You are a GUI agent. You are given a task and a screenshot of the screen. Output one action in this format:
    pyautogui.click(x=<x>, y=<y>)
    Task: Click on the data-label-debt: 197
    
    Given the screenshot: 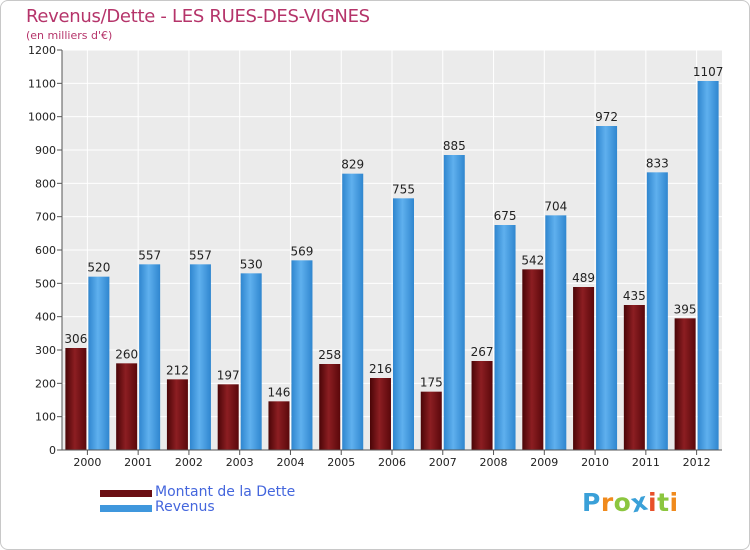 What is the action you would take?
    pyautogui.click(x=228, y=375)
    